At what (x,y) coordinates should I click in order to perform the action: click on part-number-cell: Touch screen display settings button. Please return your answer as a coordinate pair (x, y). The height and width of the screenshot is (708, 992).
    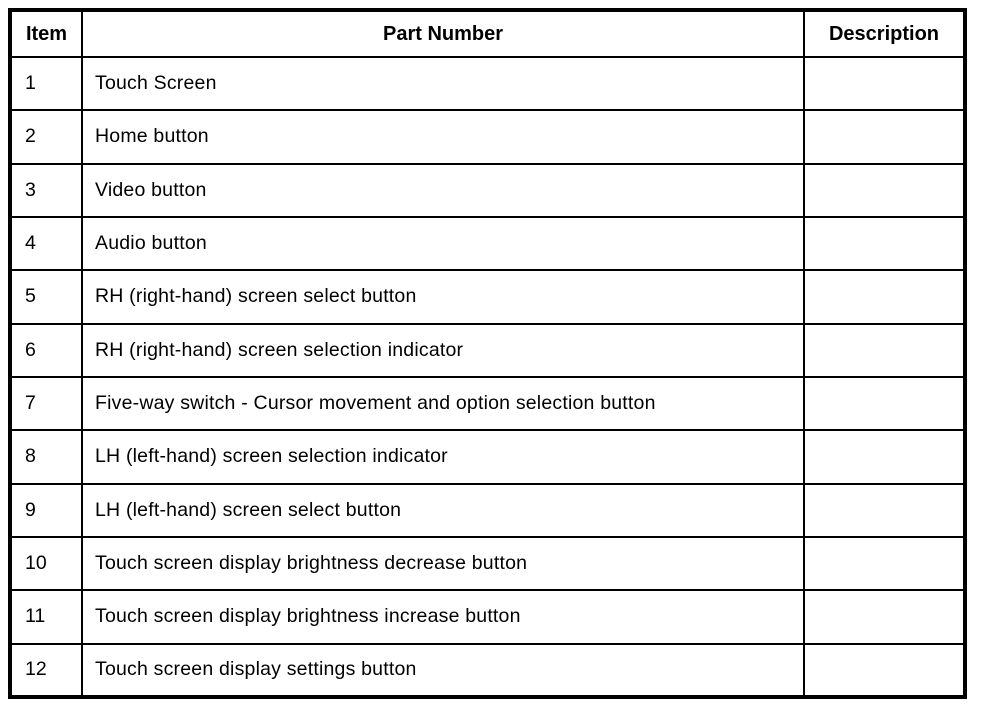
    Looking at the image, I should click on (443, 670).